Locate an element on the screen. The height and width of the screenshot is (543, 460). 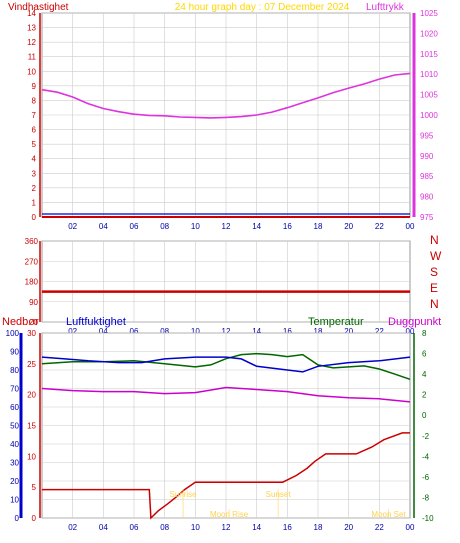
compass-label-3: E is located at coordinates (434, 288).